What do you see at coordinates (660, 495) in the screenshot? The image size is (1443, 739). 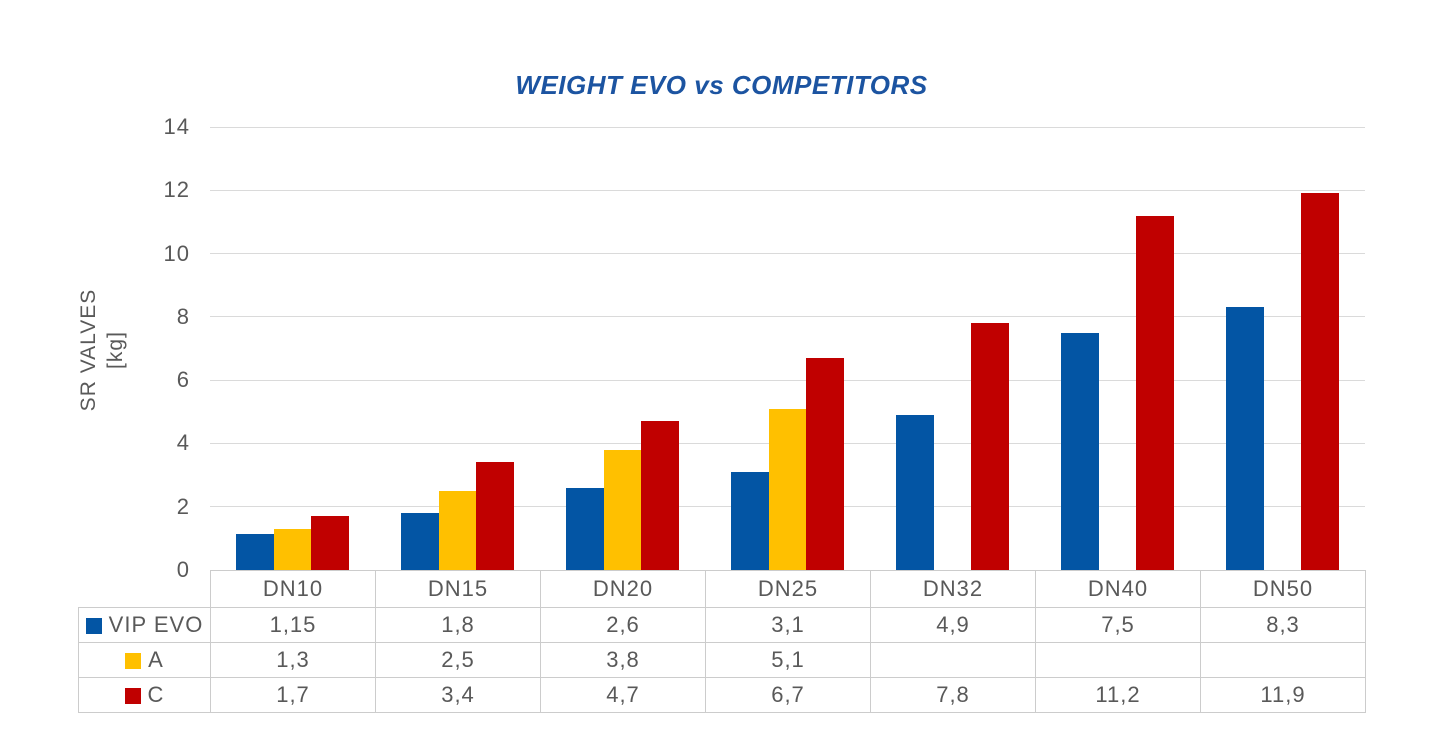 I see `bar-c-dn20` at bounding box center [660, 495].